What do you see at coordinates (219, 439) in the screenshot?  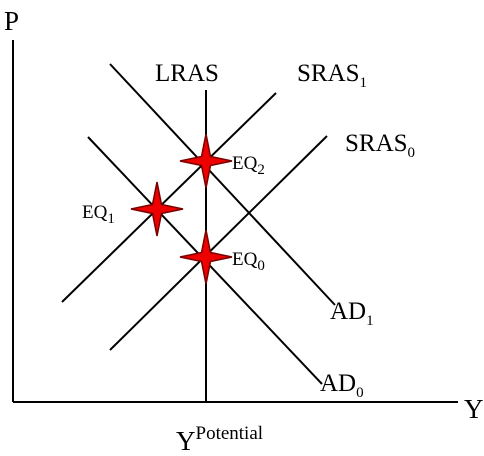 I see `y-potential-label: YPotential` at bounding box center [219, 439].